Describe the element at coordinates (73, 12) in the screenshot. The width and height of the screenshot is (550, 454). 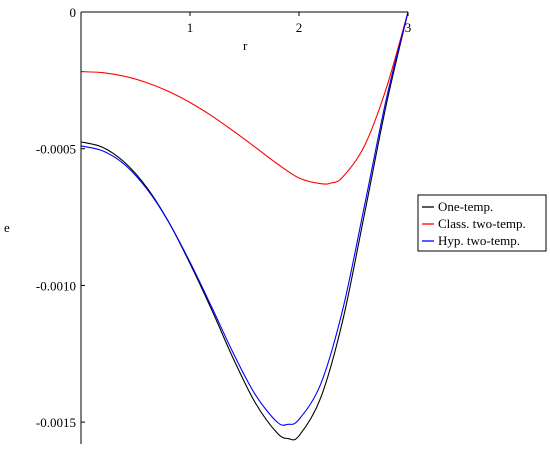
I see `y-tick-label: 0` at that location.